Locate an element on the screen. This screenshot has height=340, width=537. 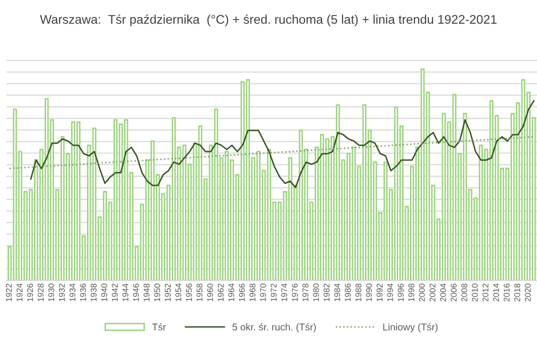
x-tick-label: 1964 is located at coordinates (231, 293).